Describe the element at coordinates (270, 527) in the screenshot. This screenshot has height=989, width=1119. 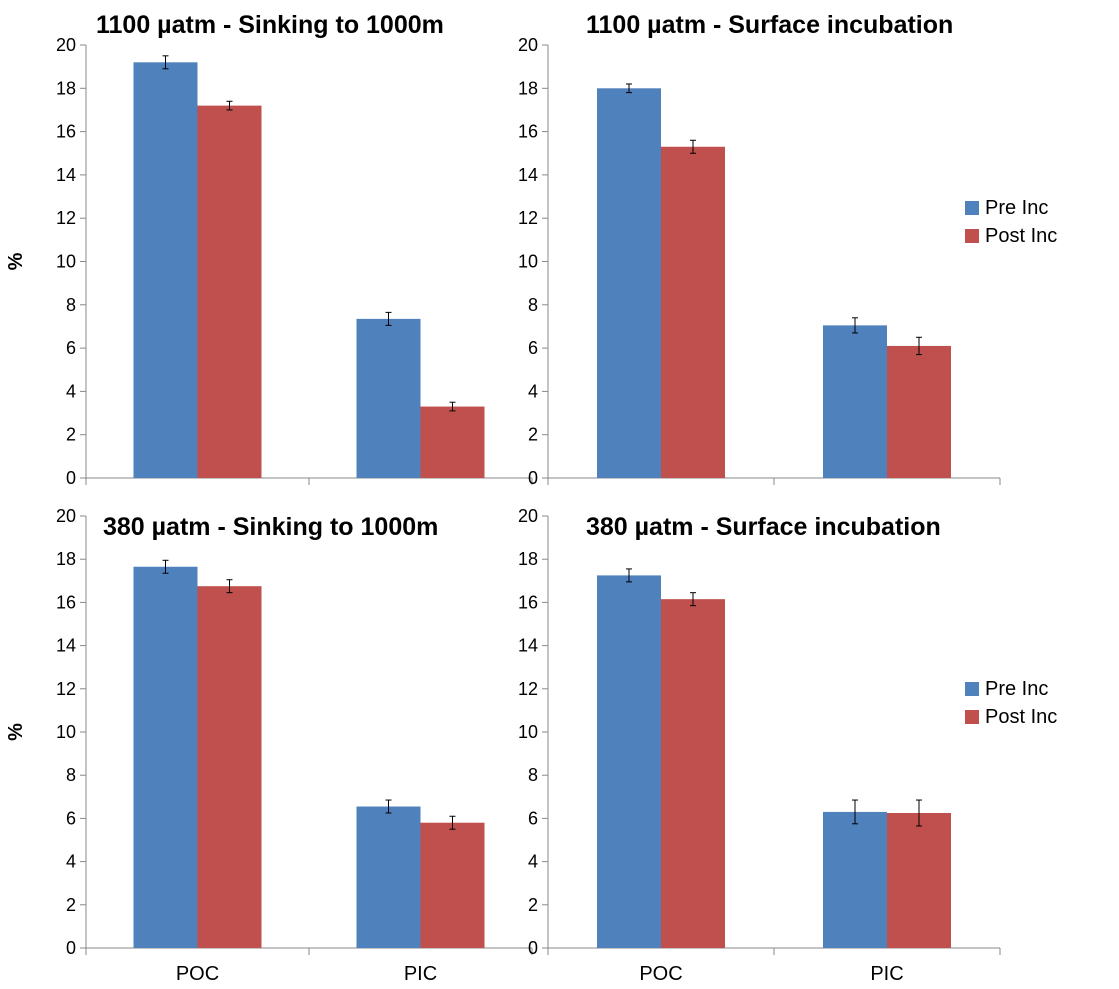
I see `chart-title: 380 µatm - Sinking to 1000m` at that location.